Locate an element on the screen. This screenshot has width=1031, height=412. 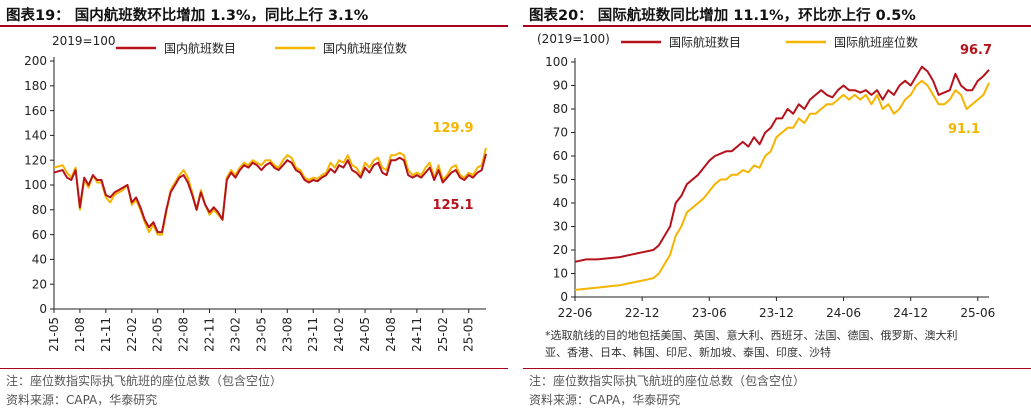
y-tick-label: 40 is located at coordinates (39, 260).